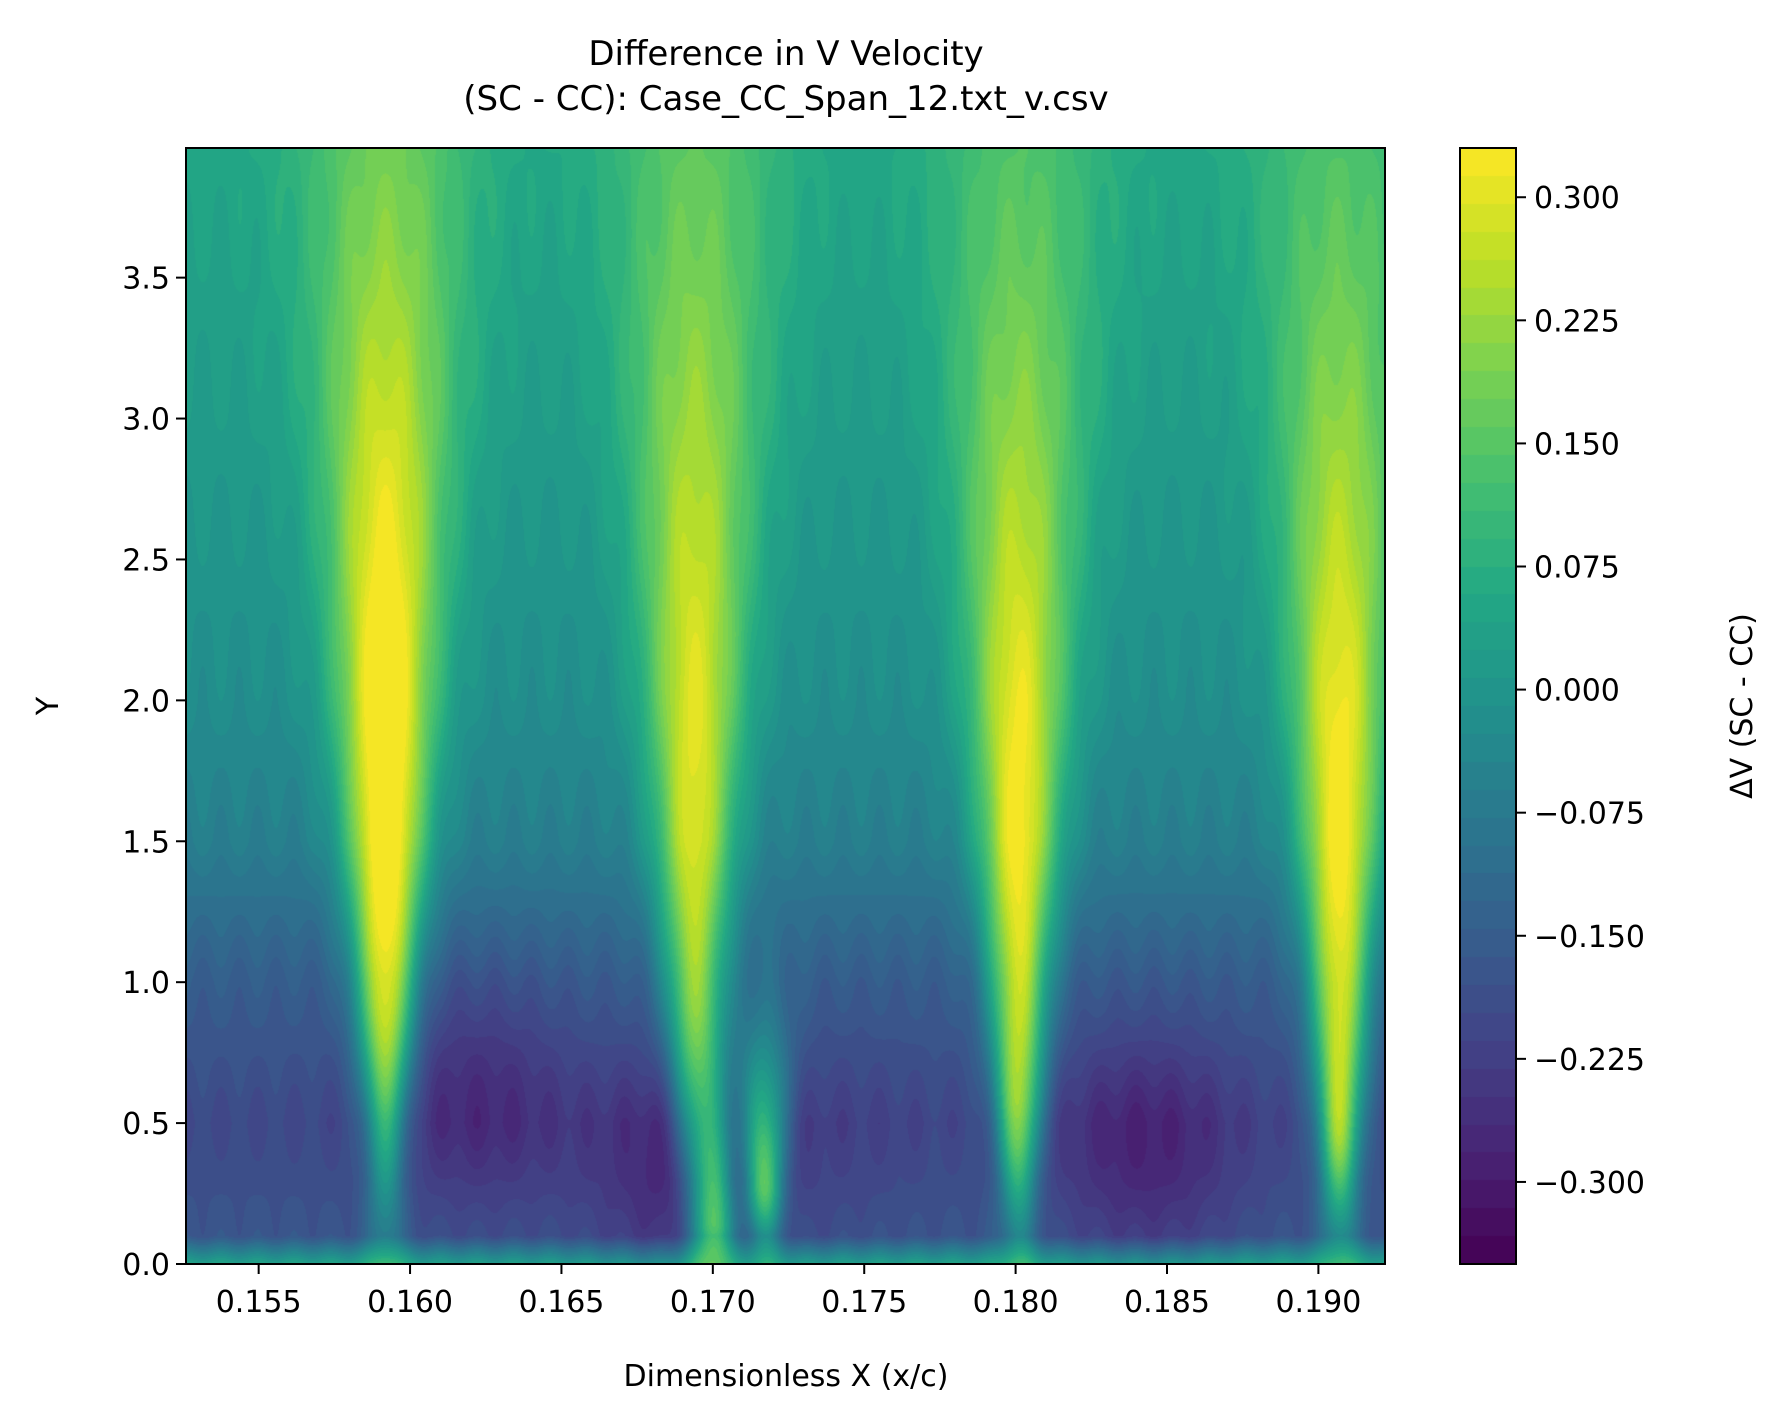  Describe the element at coordinates (786, 1376) in the screenshot. I see `x-axis-label: Dimensionless X (x/c)` at that location.